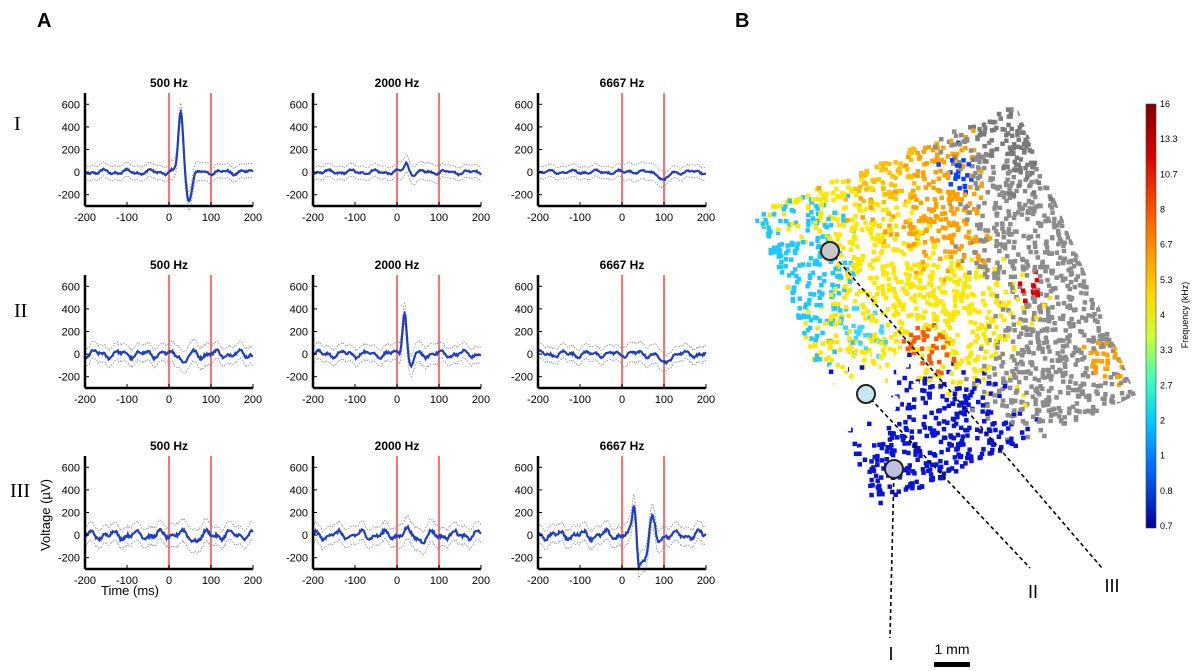 Image resolution: width=1193 pixels, height=671 pixels. Describe the element at coordinates (1162, 315) in the screenshot. I see `colorbar-tick-label: 4` at that location.